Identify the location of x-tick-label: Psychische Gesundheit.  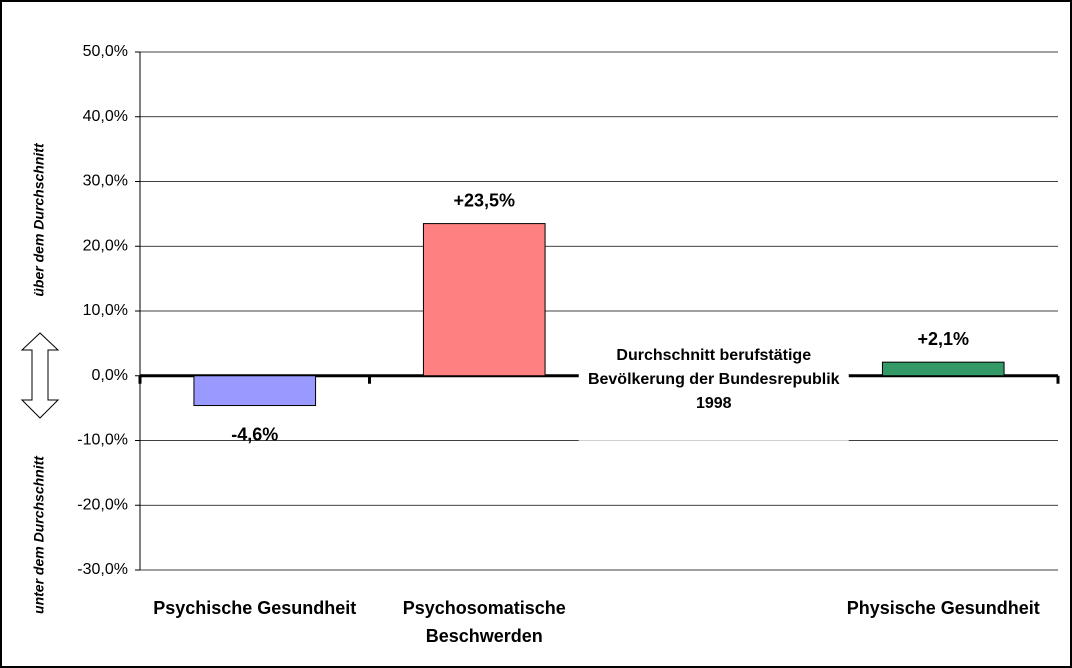
(255, 608).